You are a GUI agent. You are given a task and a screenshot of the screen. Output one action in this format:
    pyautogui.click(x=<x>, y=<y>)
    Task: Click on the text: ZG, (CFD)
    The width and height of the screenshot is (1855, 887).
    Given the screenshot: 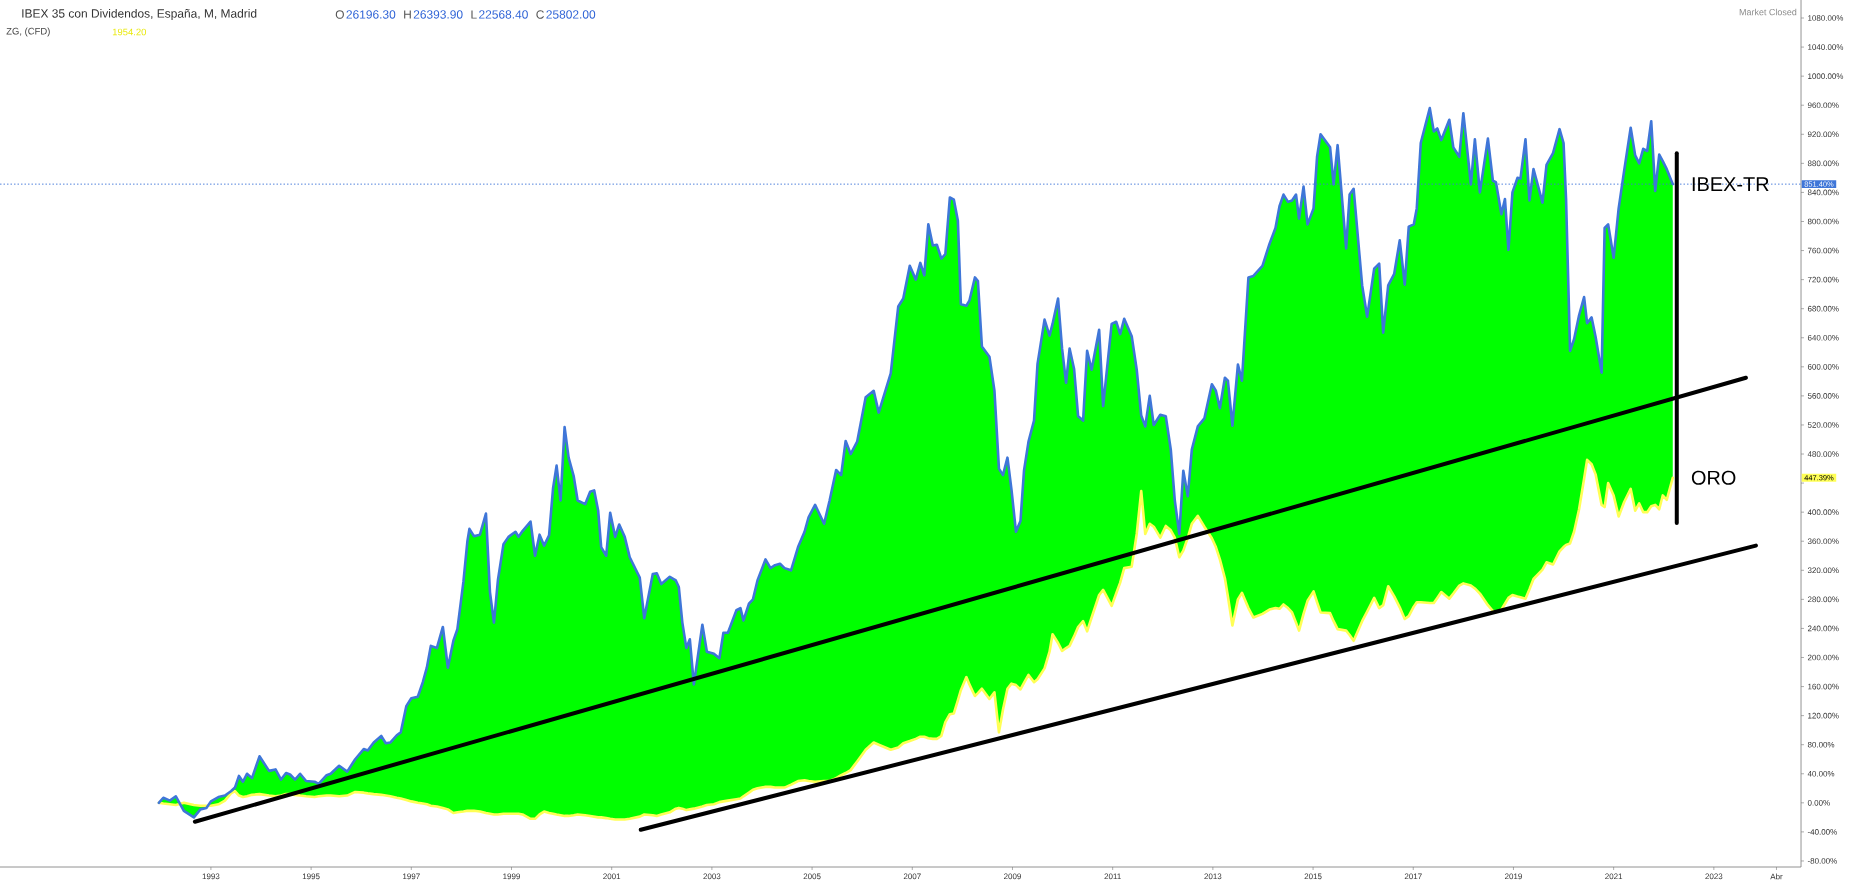 What is the action you would take?
    pyautogui.click(x=28, y=32)
    